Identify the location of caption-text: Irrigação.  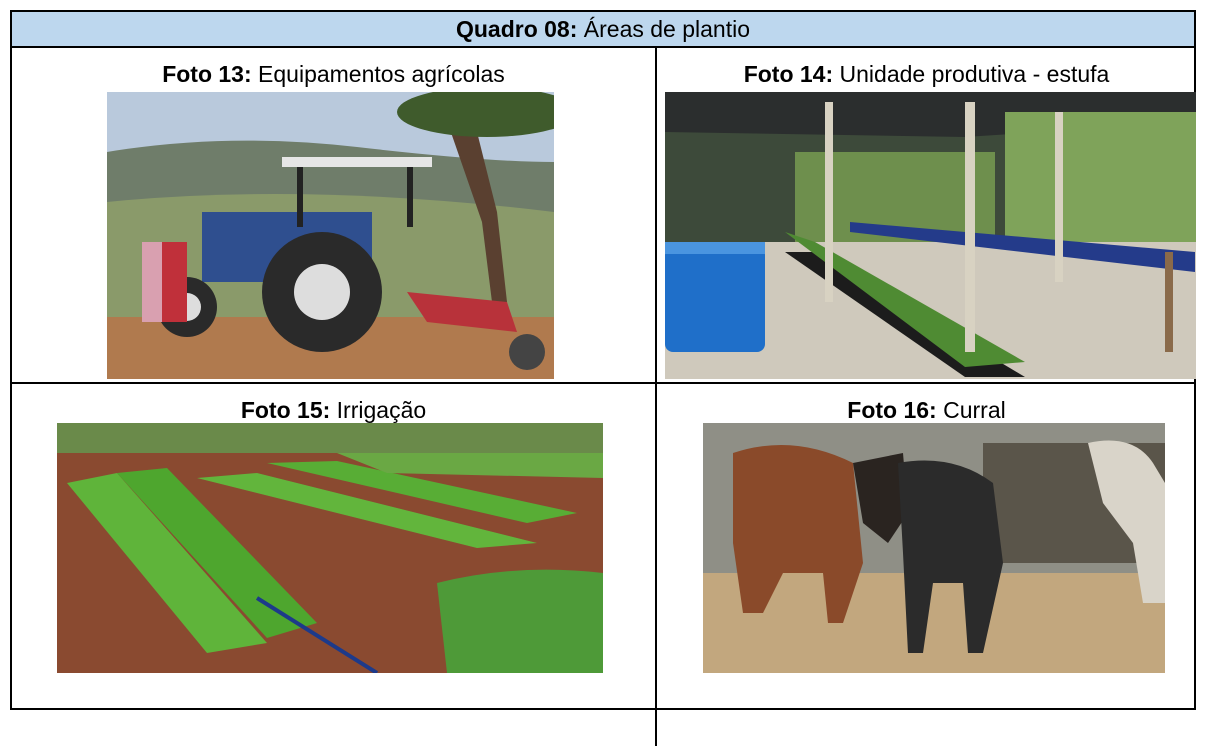
(381, 410).